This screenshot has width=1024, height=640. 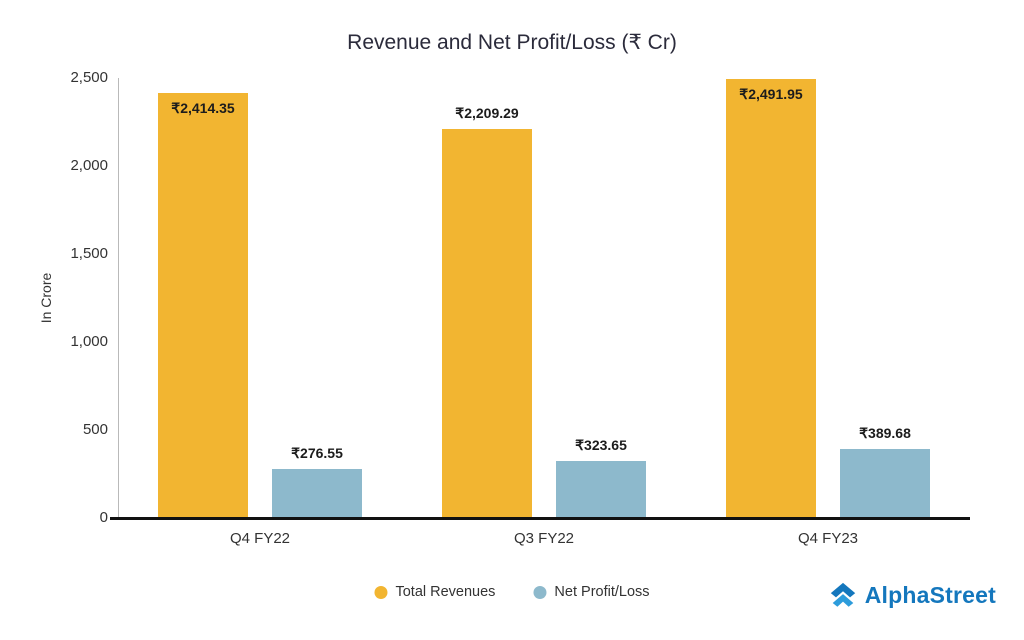 What do you see at coordinates (46, 298) in the screenshot?
I see `y-axis-label: In Crore` at bounding box center [46, 298].